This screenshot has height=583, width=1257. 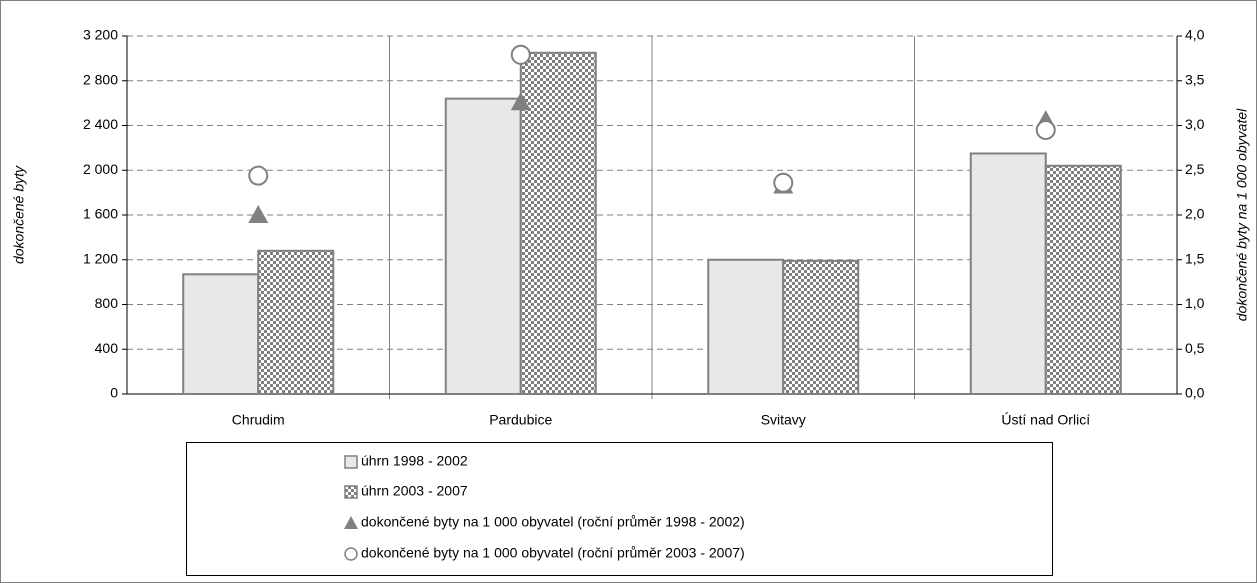 What do you see at coordinates (1195, 348) in the screenshot?
I see `y2-tick-label: 0,5` at bounding box center [1195, 348].